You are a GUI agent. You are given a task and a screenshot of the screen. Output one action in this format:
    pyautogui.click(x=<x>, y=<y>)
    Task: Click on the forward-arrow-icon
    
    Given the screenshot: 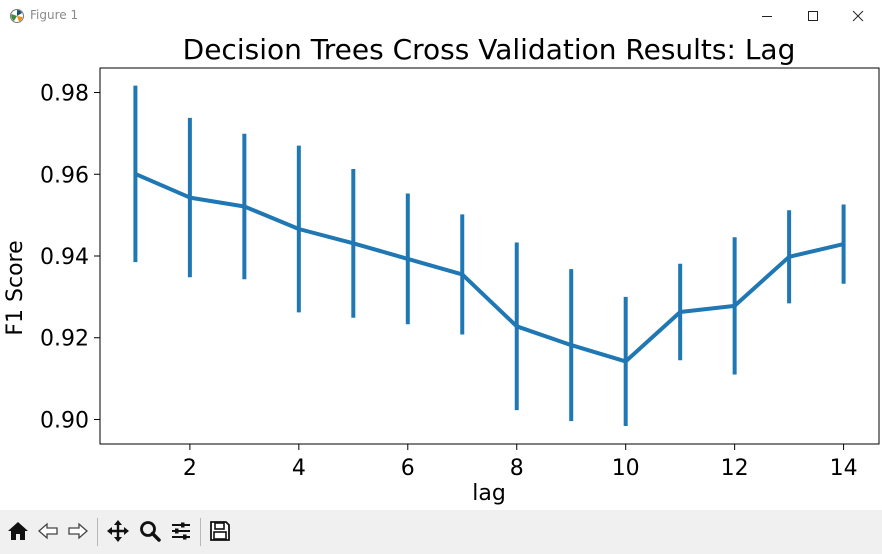 What is the action you would take?
    pyautogui.click(x=78, y=531)
    